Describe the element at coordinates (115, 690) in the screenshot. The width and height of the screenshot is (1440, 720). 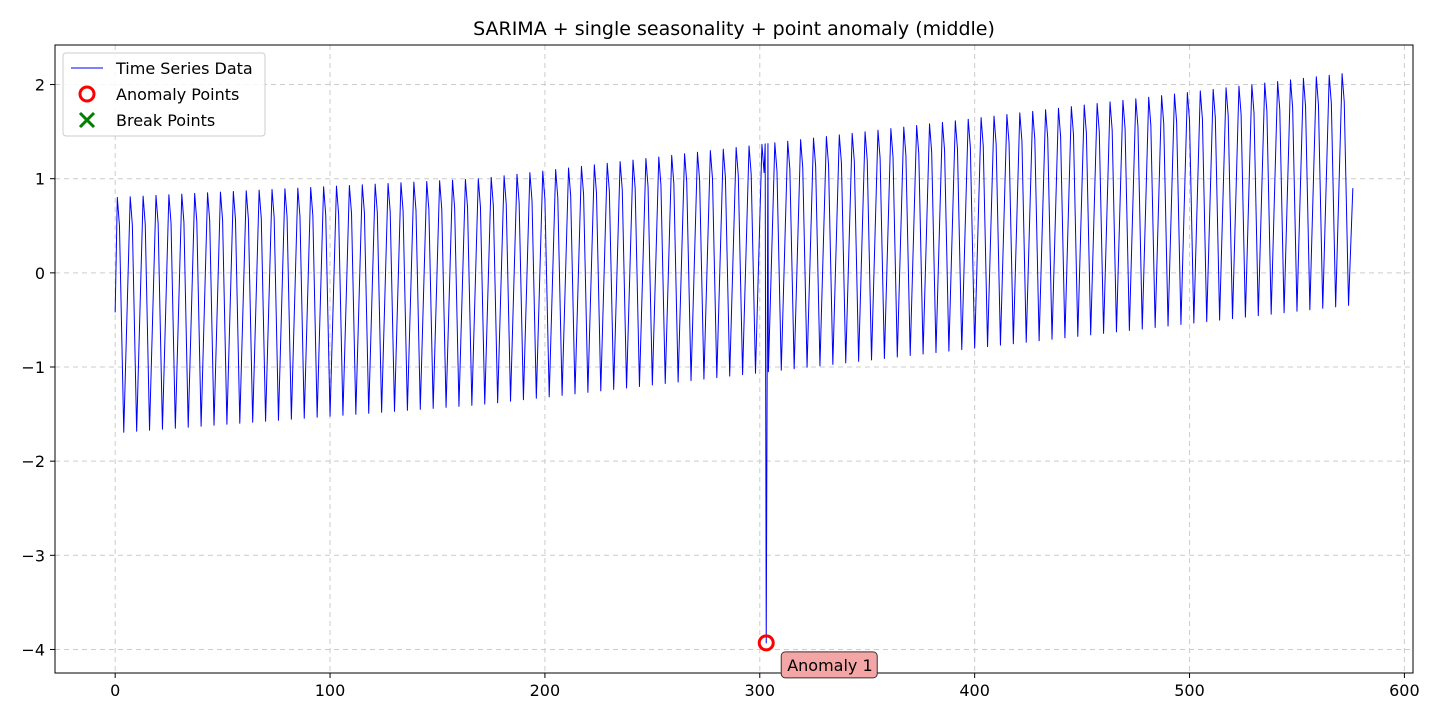
I see `x-tick-label-0: 0` at that location.